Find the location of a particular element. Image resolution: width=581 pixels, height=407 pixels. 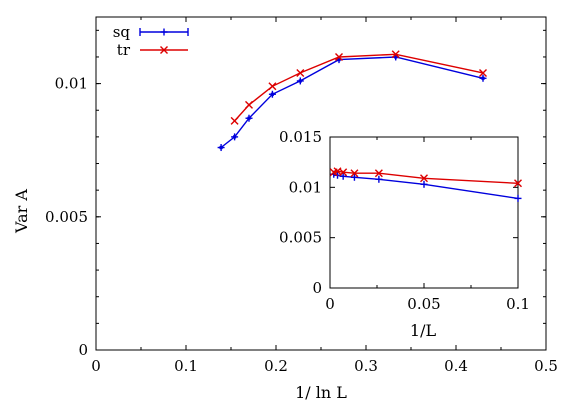

legend-label-tr: tr is located at coordinates (124, 50).